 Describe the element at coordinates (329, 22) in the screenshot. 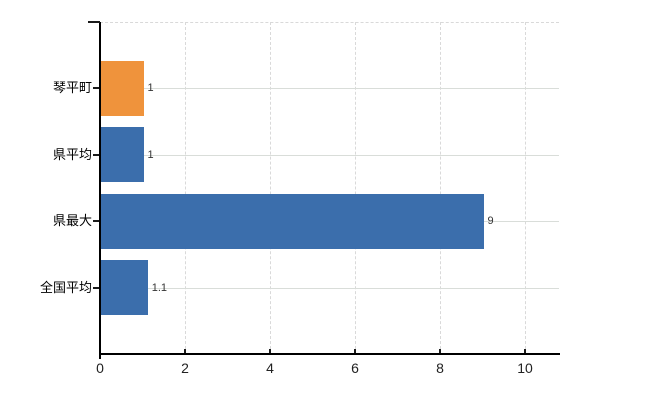

I see `plot-area-top-border` at that location.